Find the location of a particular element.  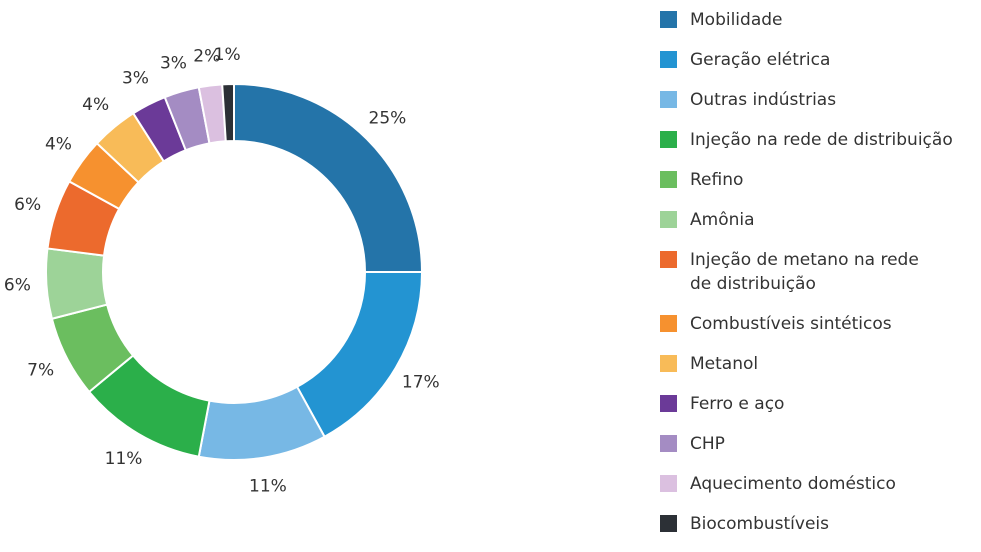

legend-item: Outras indústrias is located at coordinates (806, 100).